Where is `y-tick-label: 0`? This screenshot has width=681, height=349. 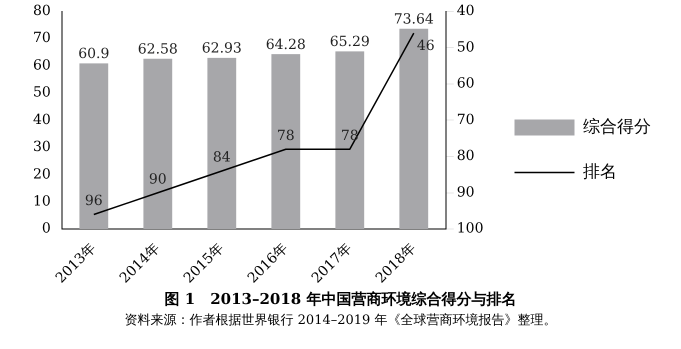 y-tick-label: 0 is located at coordinates (46, 228).